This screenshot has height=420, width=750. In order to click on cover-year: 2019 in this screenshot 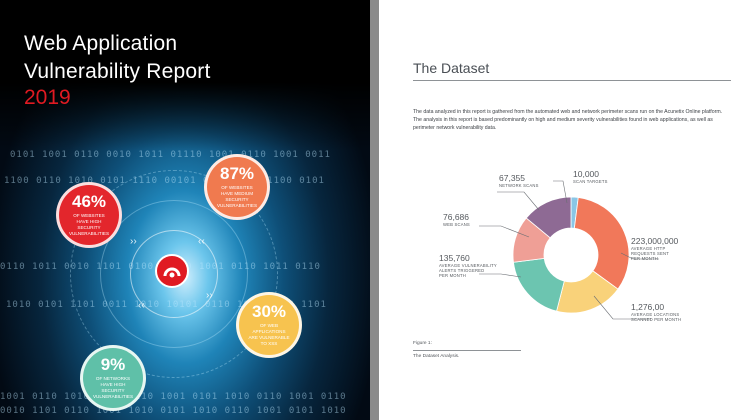, I will do `click(47, 97)`.